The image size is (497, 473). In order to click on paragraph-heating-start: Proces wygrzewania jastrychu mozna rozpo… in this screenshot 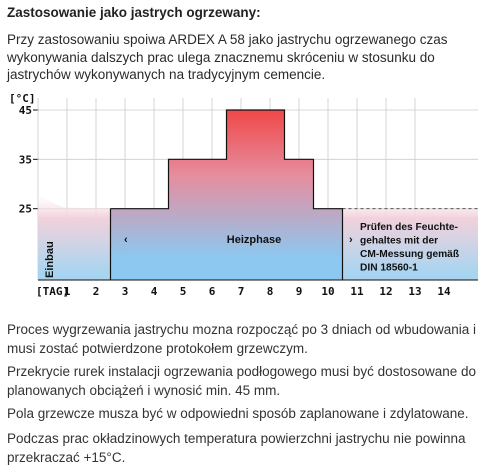, I will do `click(241, 339)`.